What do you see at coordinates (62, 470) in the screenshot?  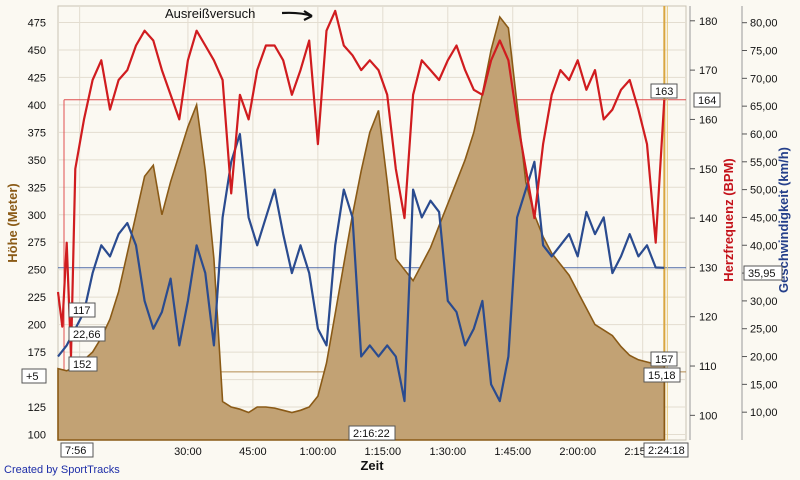 I see `credit-text: Created by SportTracks` at bounding box center [62, 470].